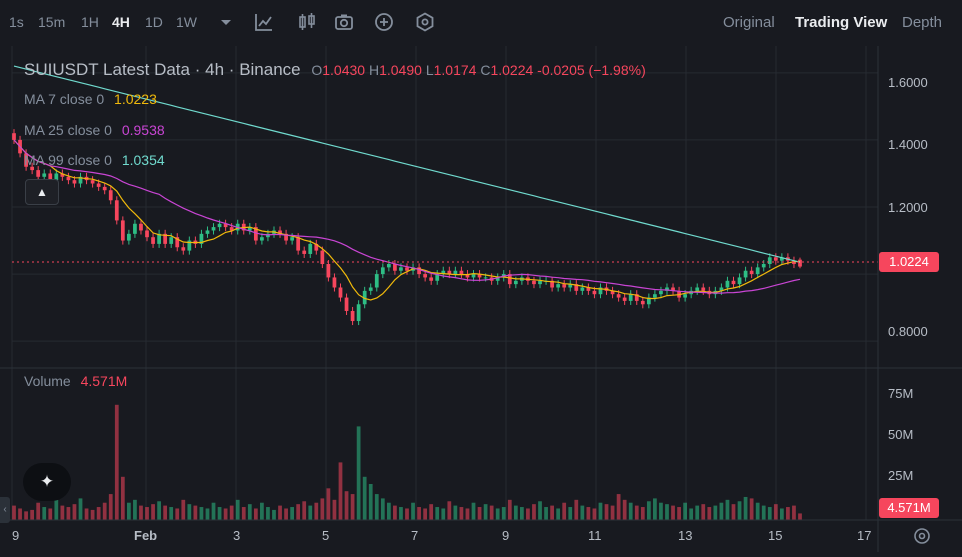 Image resolution: width=962 pixels, height=557 pixels. I want to click on ma99-legend: MA 99 close 0 1.0354, so click(94, 160).